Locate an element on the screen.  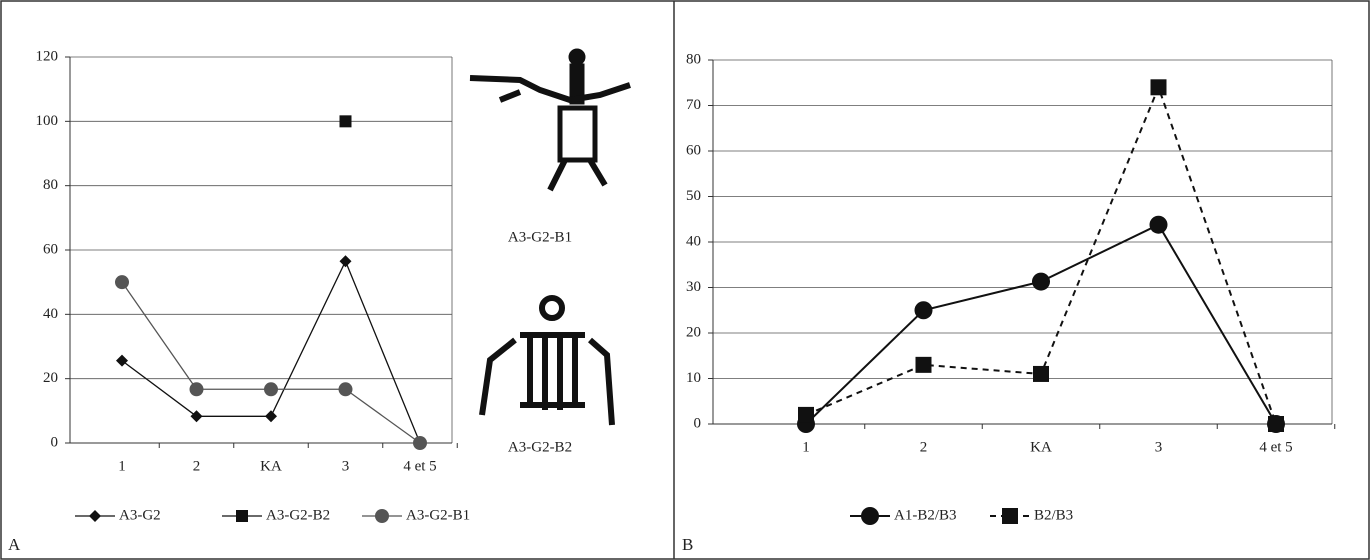
legend-label: A3-G2-B1 is located at coordinates (438, 515).